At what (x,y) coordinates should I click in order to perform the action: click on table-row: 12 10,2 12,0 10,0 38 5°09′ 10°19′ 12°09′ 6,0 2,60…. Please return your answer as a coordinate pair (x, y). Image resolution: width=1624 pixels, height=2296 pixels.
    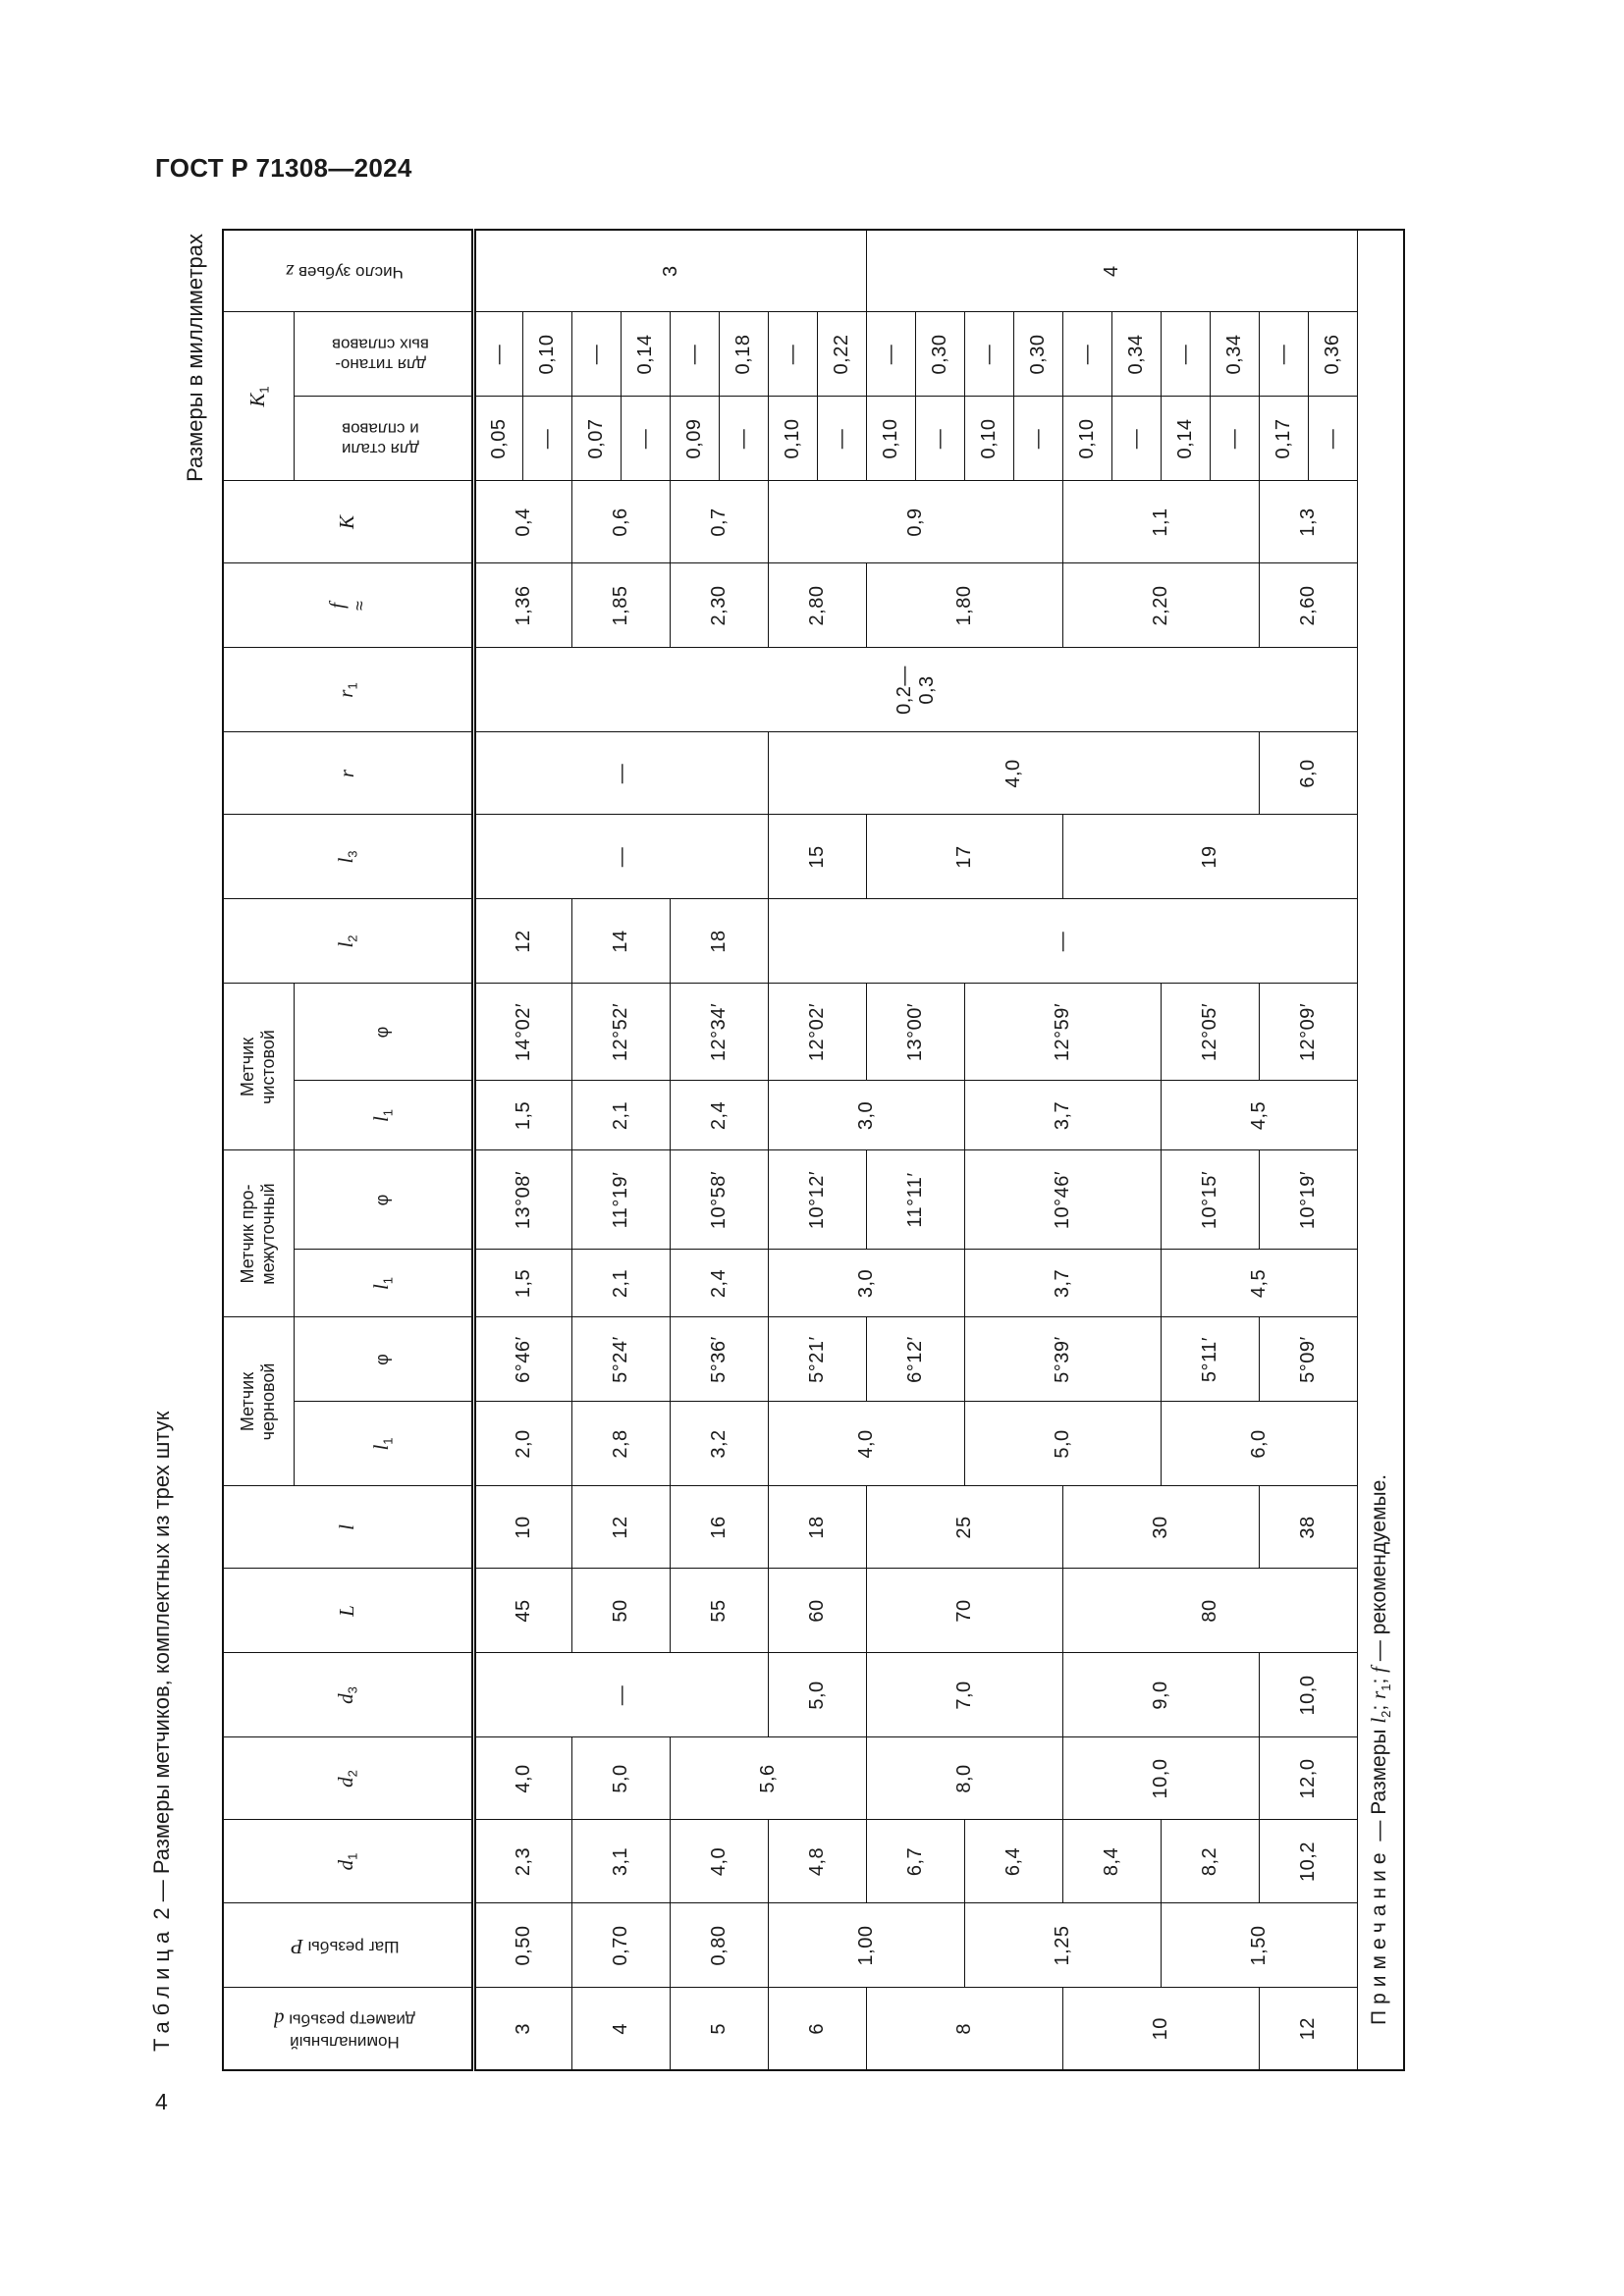
    Looking at the image, I should click on (1308, 1150).